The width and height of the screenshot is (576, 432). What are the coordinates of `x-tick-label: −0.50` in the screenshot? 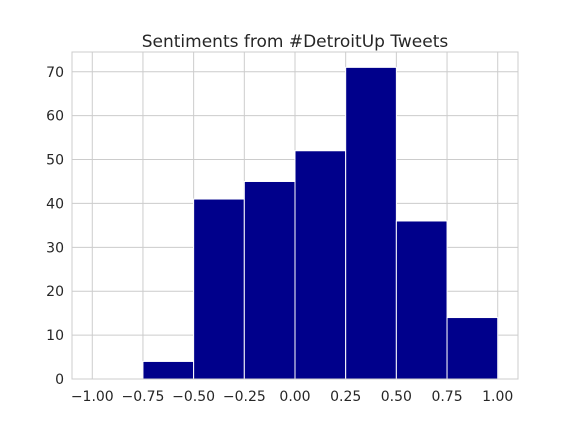 It's located at (193, 397).